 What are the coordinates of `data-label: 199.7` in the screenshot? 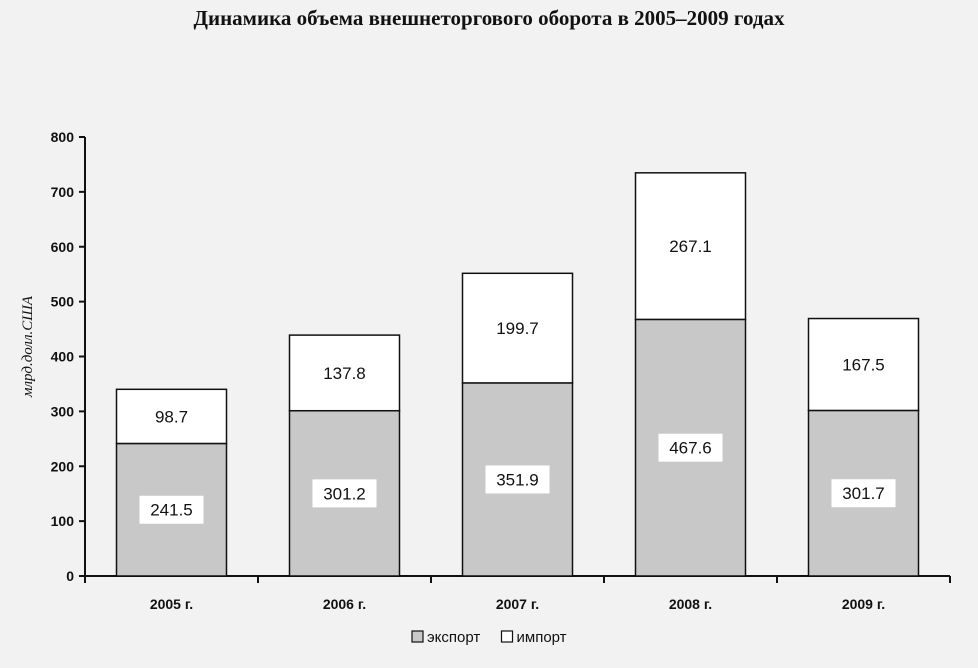 It's located at (517, 328).